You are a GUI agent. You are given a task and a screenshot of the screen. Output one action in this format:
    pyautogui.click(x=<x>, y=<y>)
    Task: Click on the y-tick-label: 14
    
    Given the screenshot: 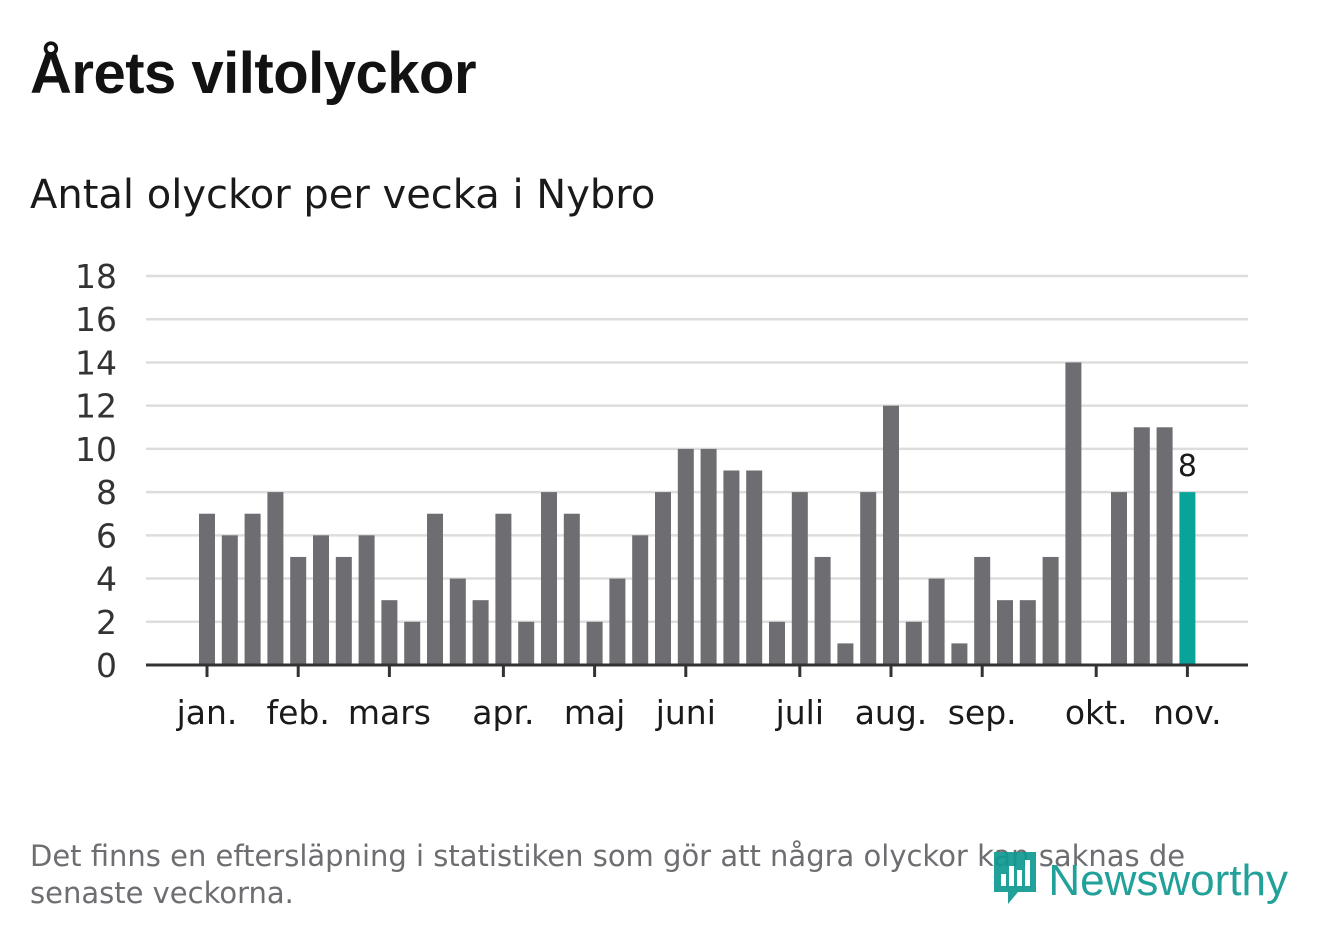 What is the action you would take?
    pyautogui.click(x=96, y=362)
    